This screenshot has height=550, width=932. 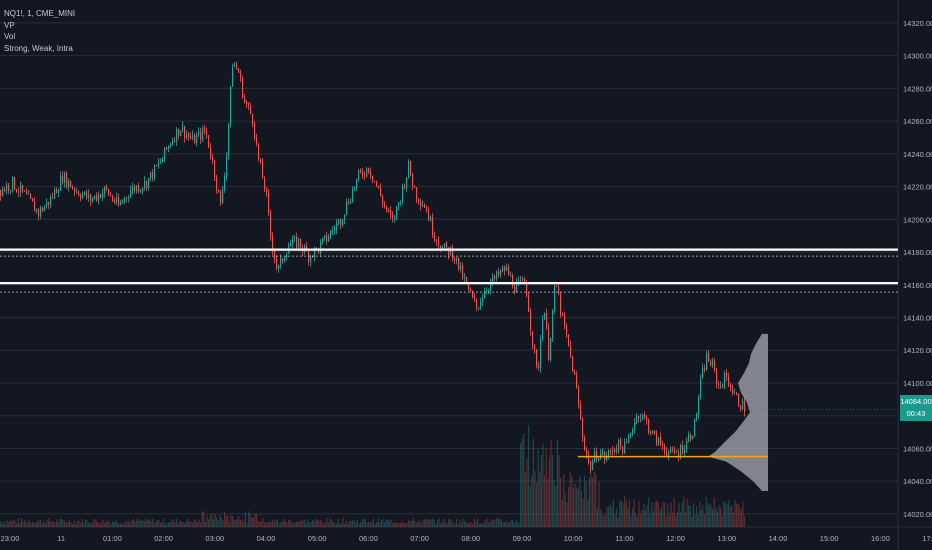 I want to click on price-axis-label: 14220.00, so click(x=917, y=187).